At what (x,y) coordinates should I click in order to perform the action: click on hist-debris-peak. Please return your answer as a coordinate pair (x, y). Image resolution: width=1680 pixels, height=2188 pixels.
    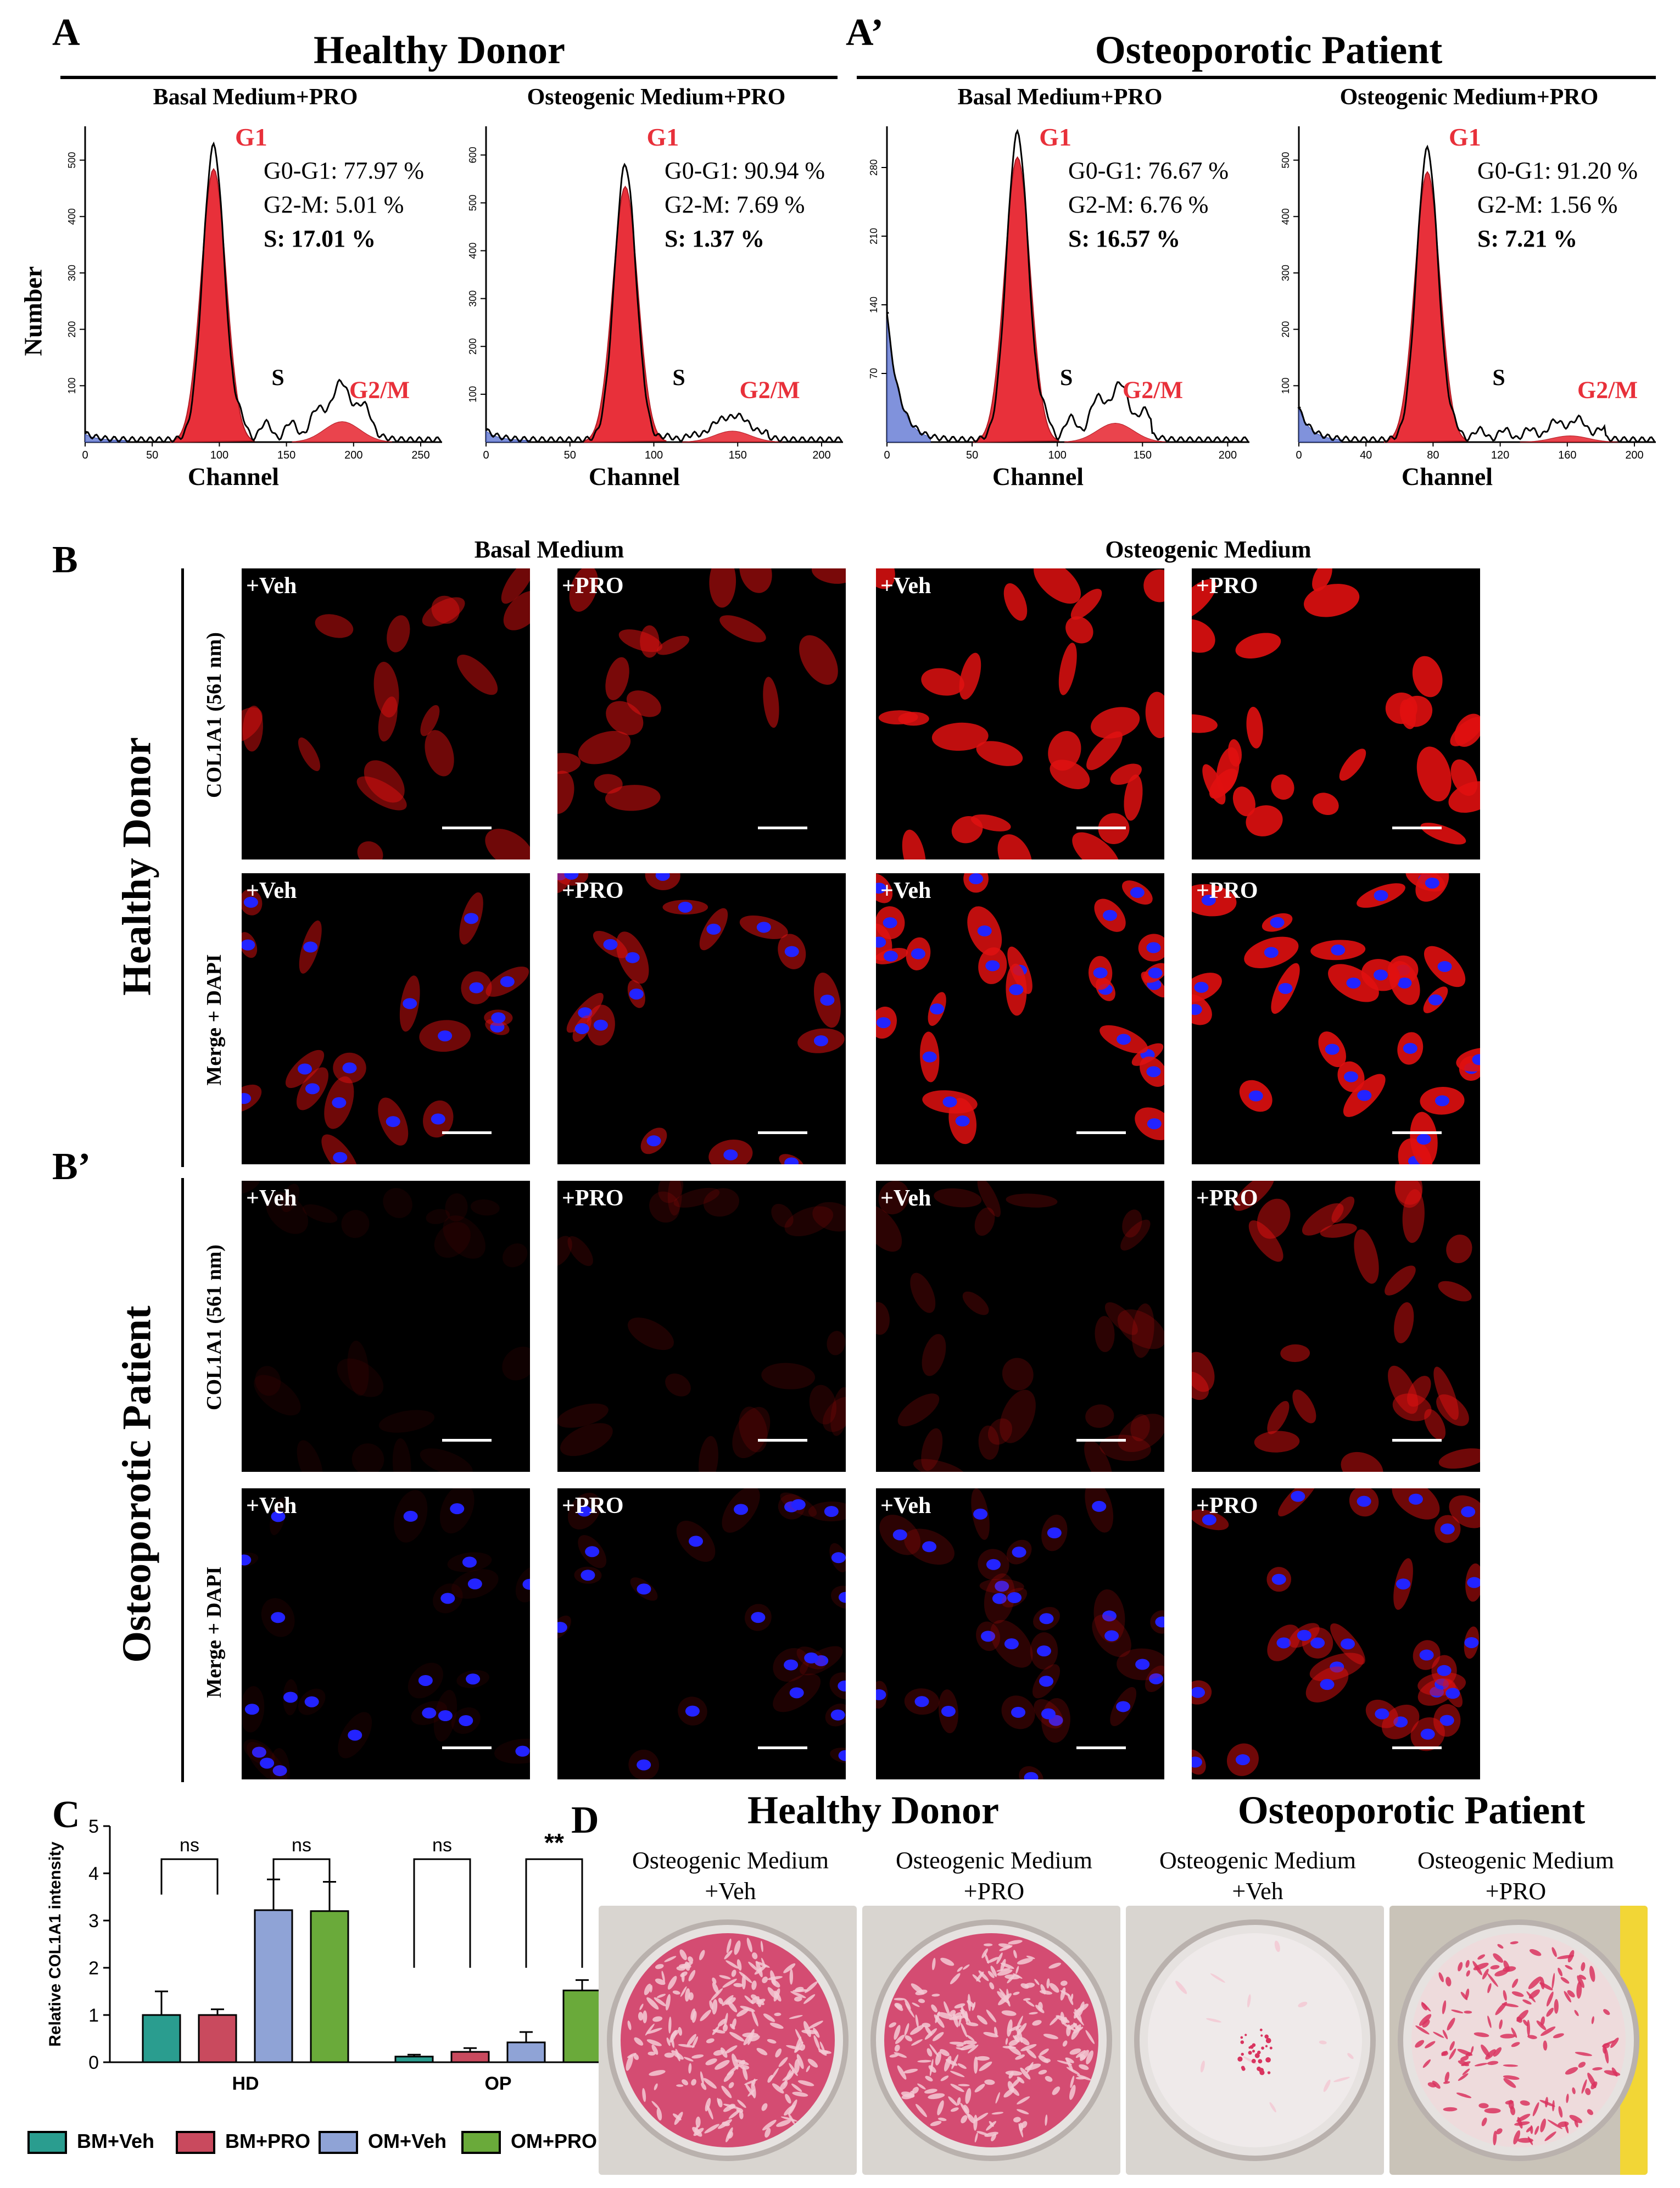
    Looking at the image, I should click on (908, 378).